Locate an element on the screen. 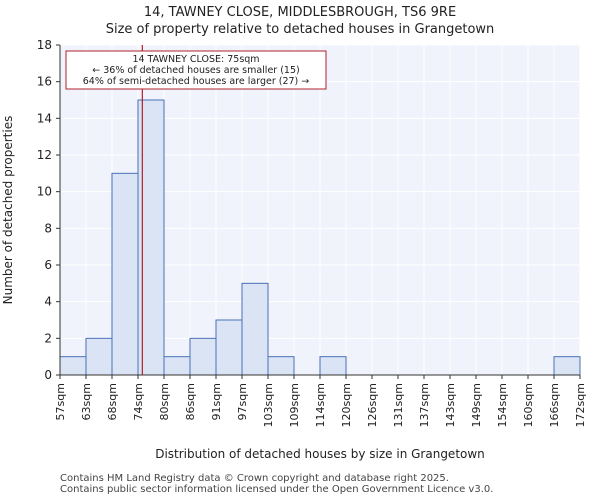 The height and width of the screenshot is (504, 600). annotation-frame is located at coordinates (196, 70).